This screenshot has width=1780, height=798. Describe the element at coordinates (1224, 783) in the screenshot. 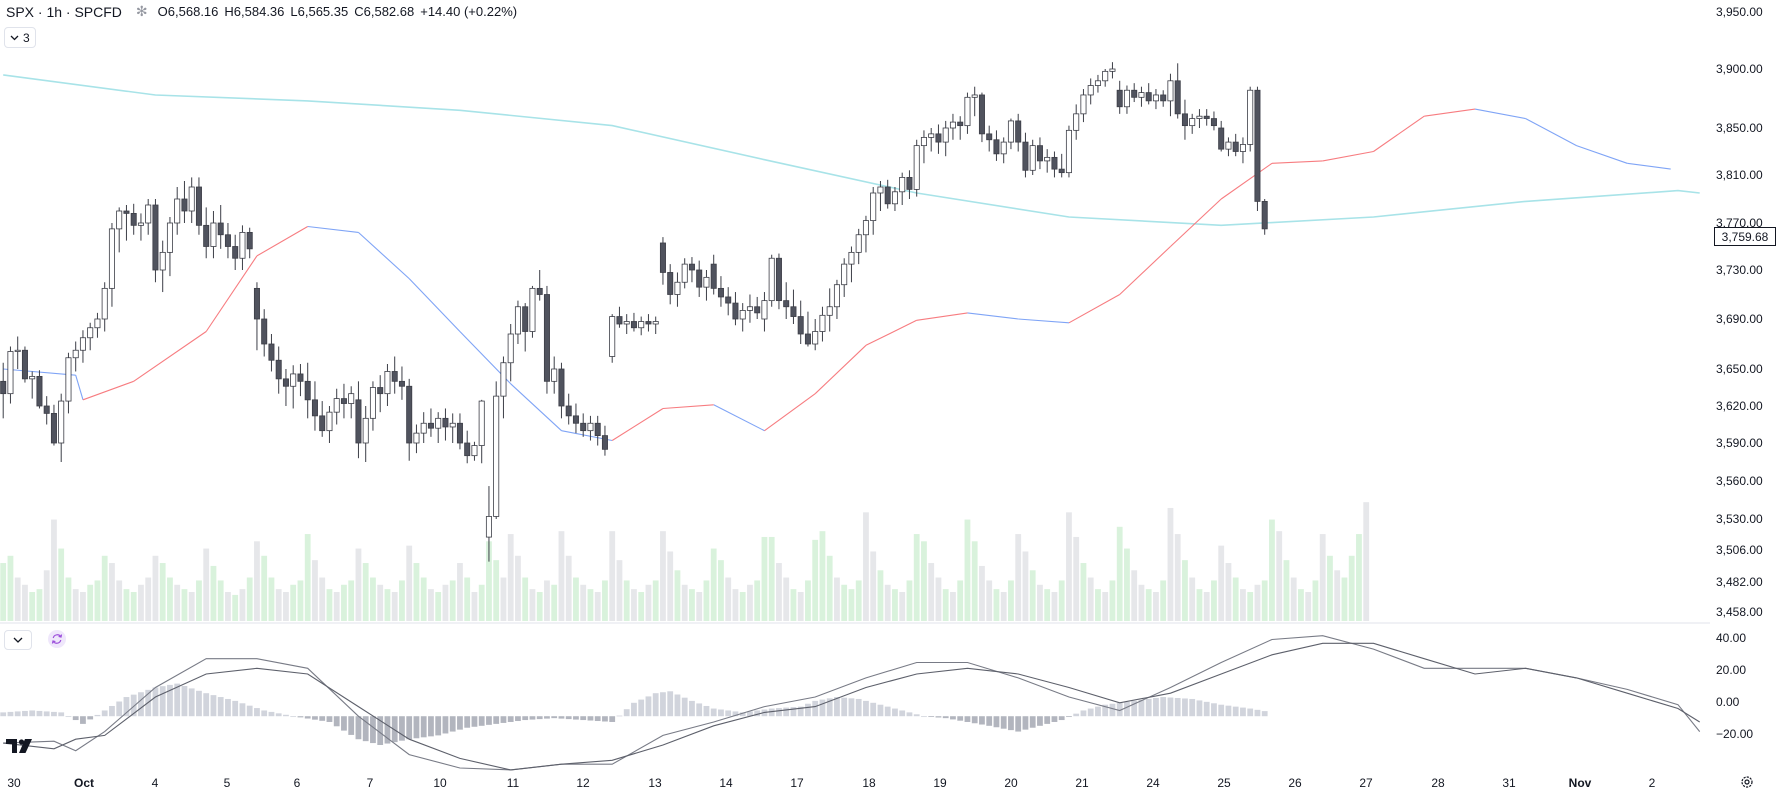

I see `time-tick-label: 25` at that location.